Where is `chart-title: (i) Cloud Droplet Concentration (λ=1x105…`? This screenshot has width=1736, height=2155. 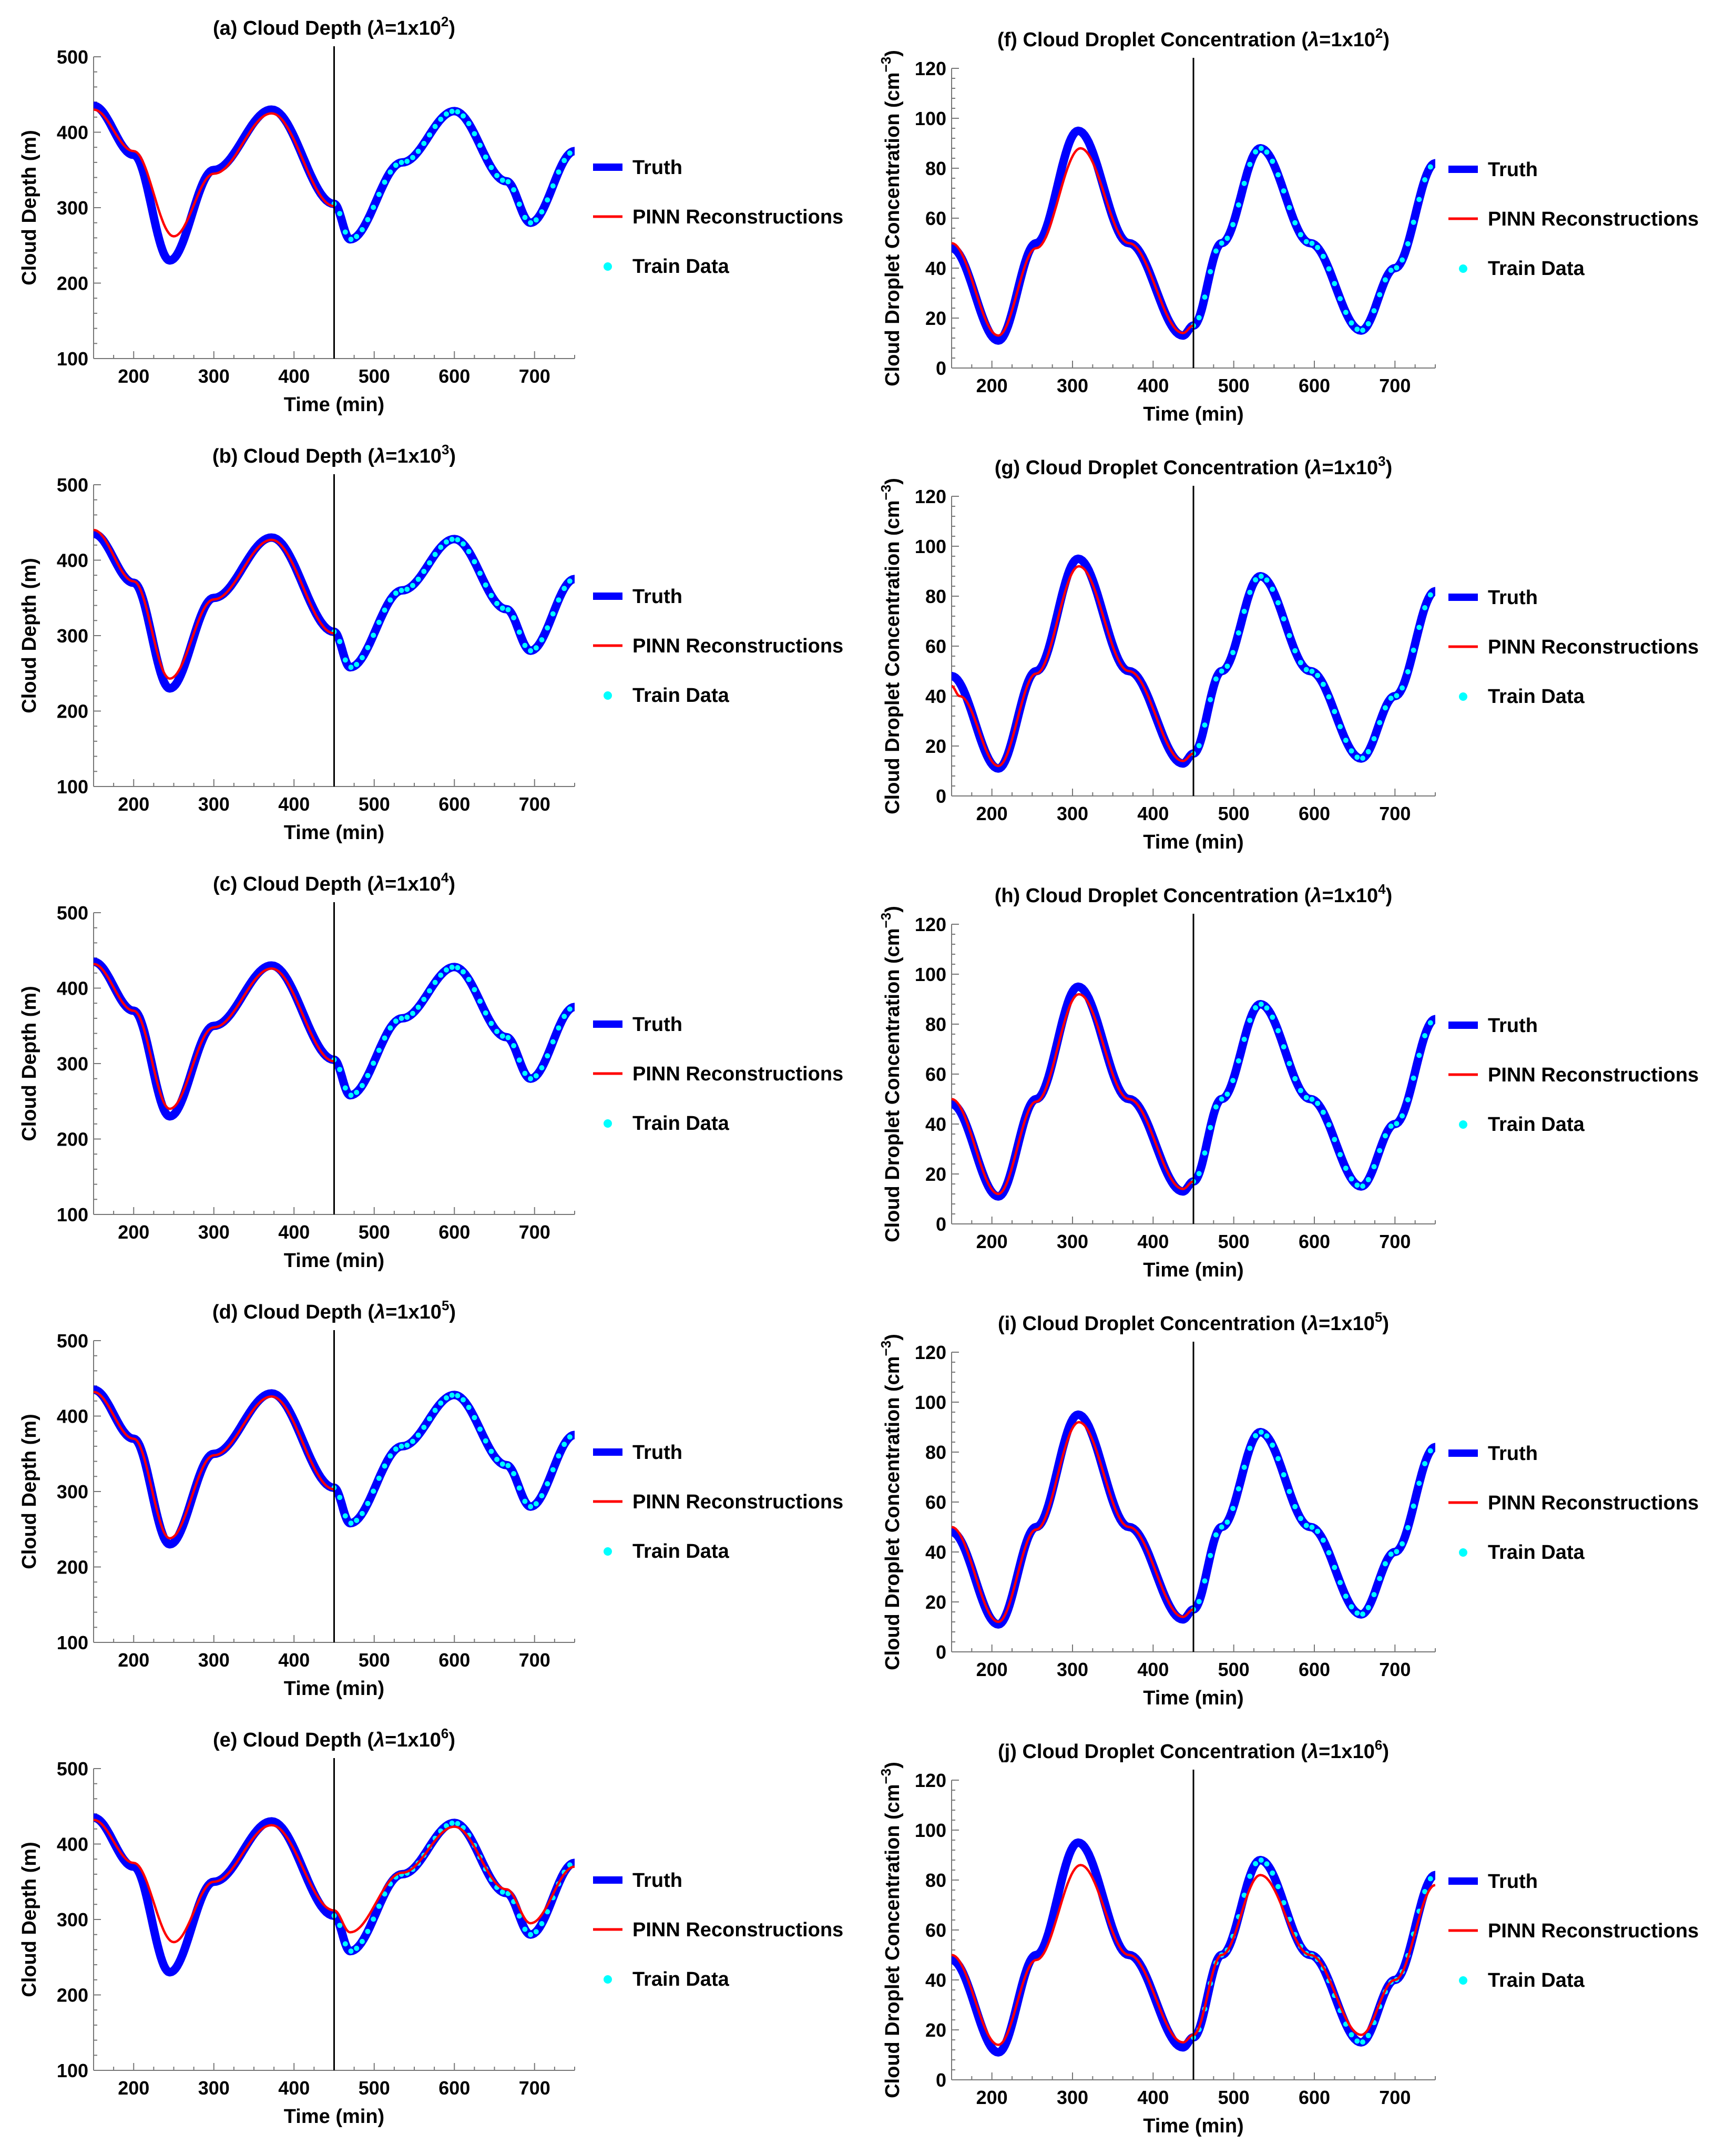
chart-title: (i) Cloud Droplet Concentration (λ=1x105… is located at coordinates (1193, 1322).